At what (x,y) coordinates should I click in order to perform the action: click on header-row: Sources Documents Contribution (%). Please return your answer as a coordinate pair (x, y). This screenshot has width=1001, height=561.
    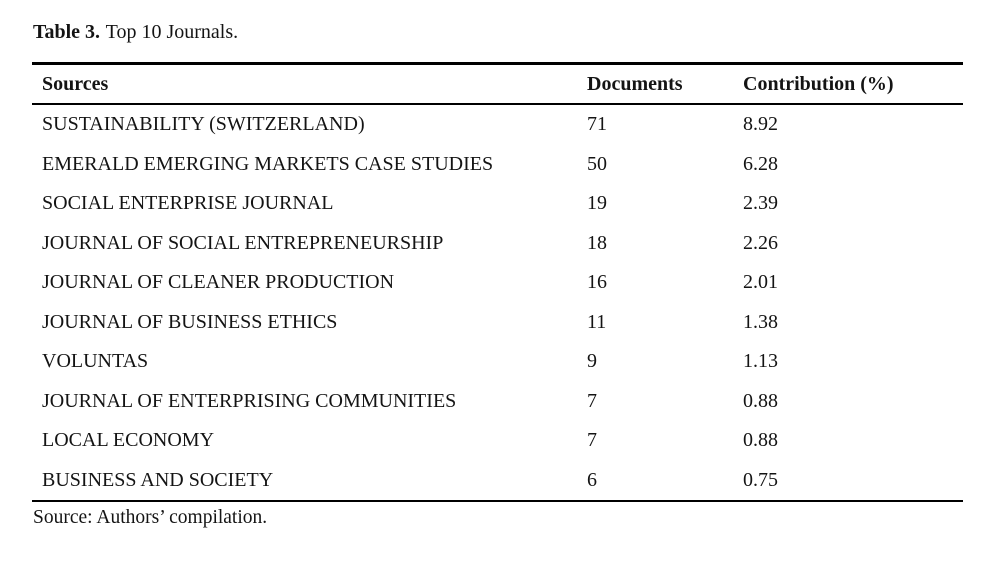
    Looking at the image, I should click on (497, 83).